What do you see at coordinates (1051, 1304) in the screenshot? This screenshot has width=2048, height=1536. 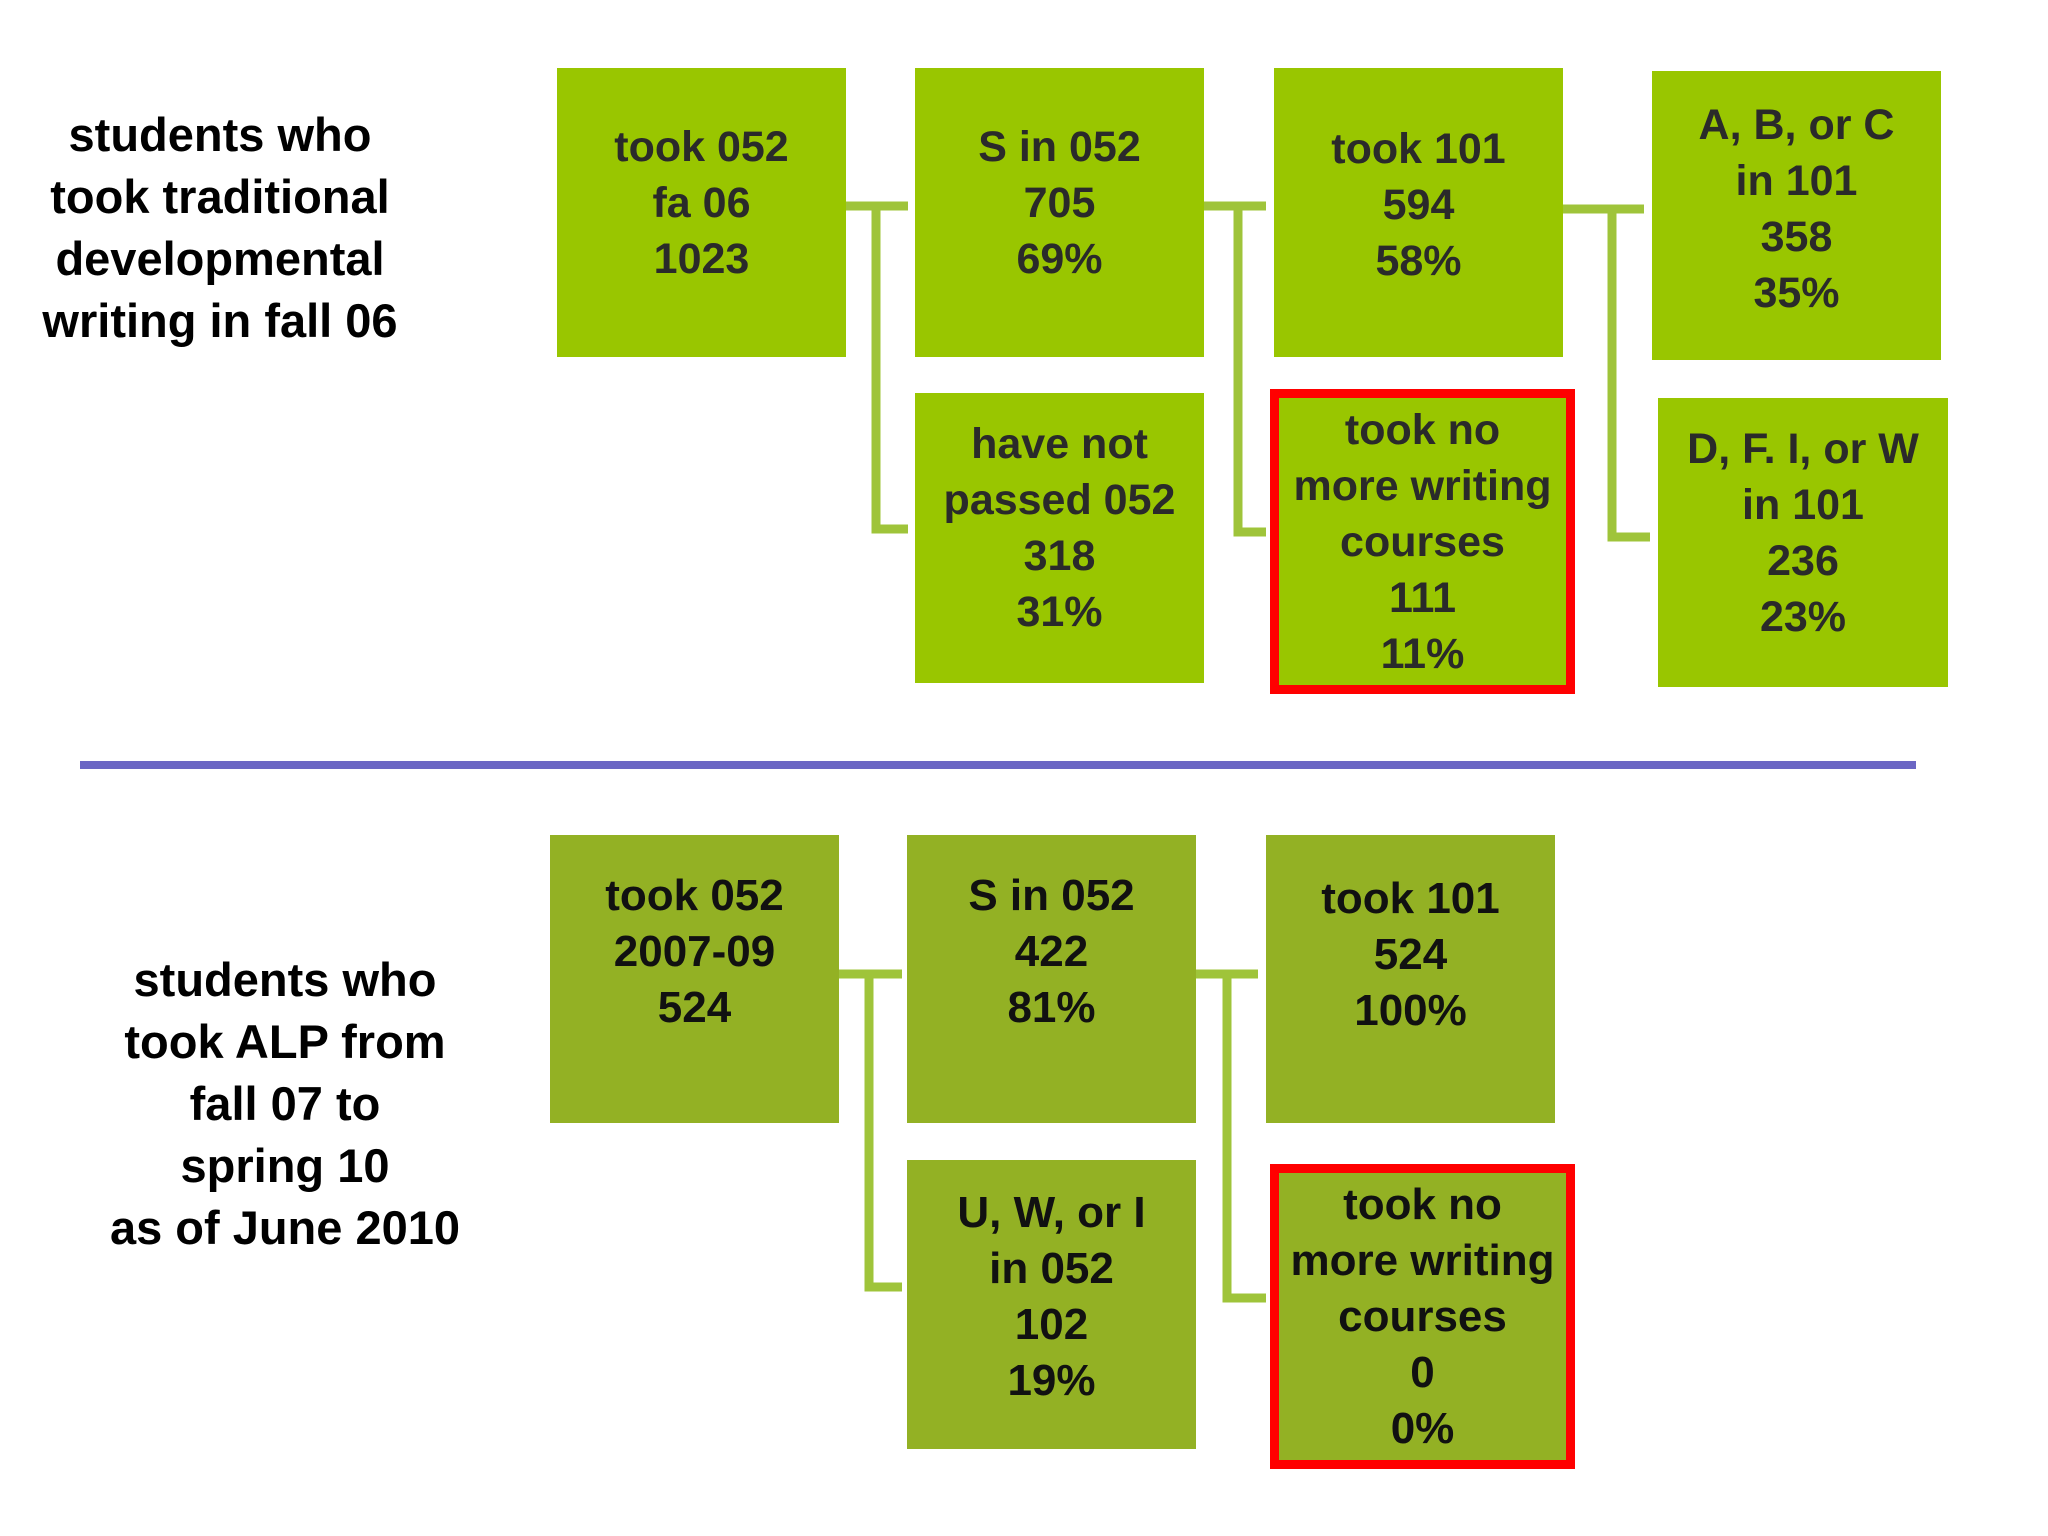 I see `box-bottom-uwi-in-052: U, W, or I in 052 102 19%` at bounding box center [1051, 1304].